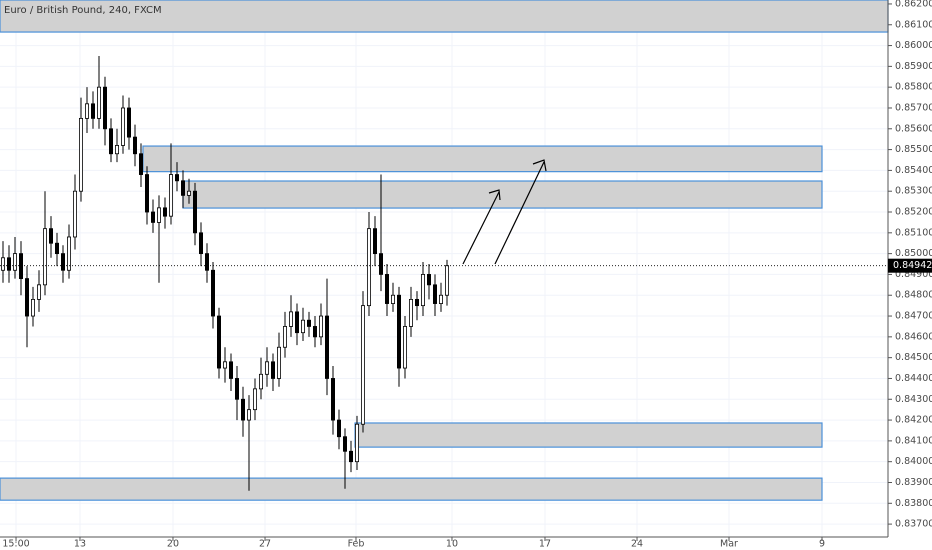 Image resolution: width=932 pixels, height=550 pixels. I want to click on last-price-label: 0.84942, so click(912, 265).